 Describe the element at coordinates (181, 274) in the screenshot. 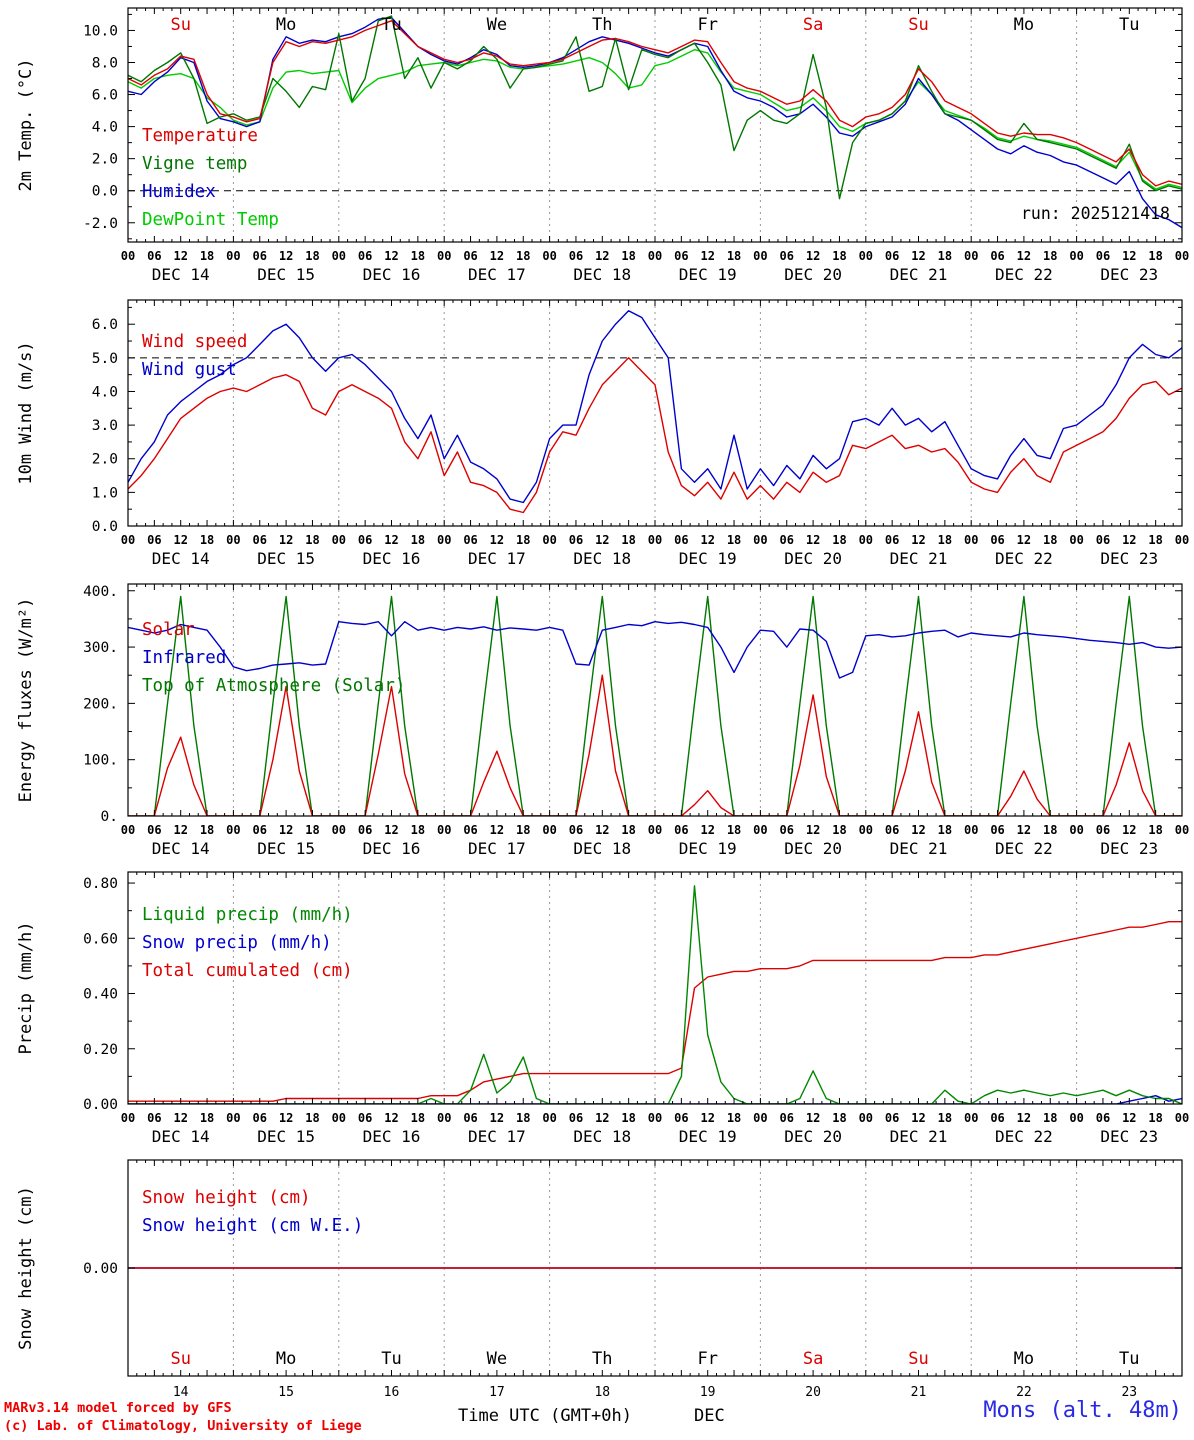

I see `svg-text: DEC 14` at that location.